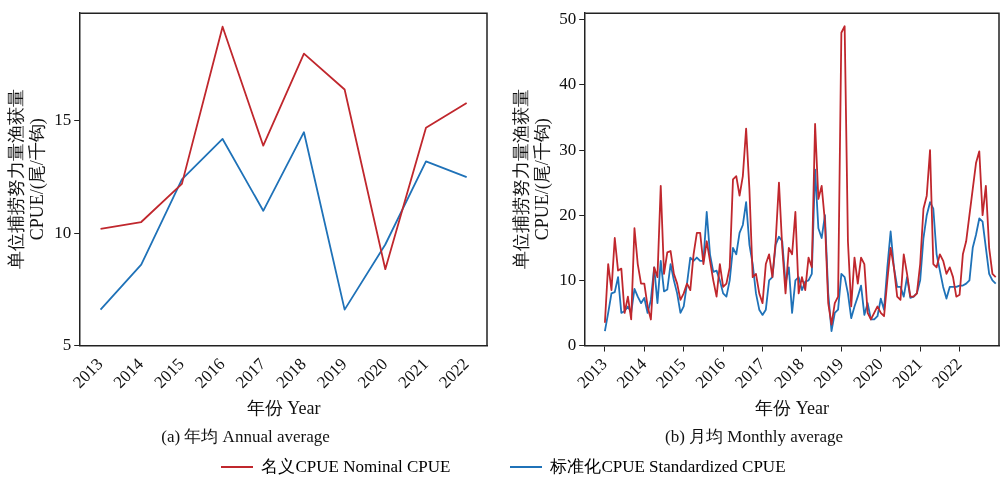 The height and width of the screenshot is (482, 1007). What do you see at coordinates (568, 84) in the screenshot?
I see `y-tick-label: 40` at bounding box center [568, 84].